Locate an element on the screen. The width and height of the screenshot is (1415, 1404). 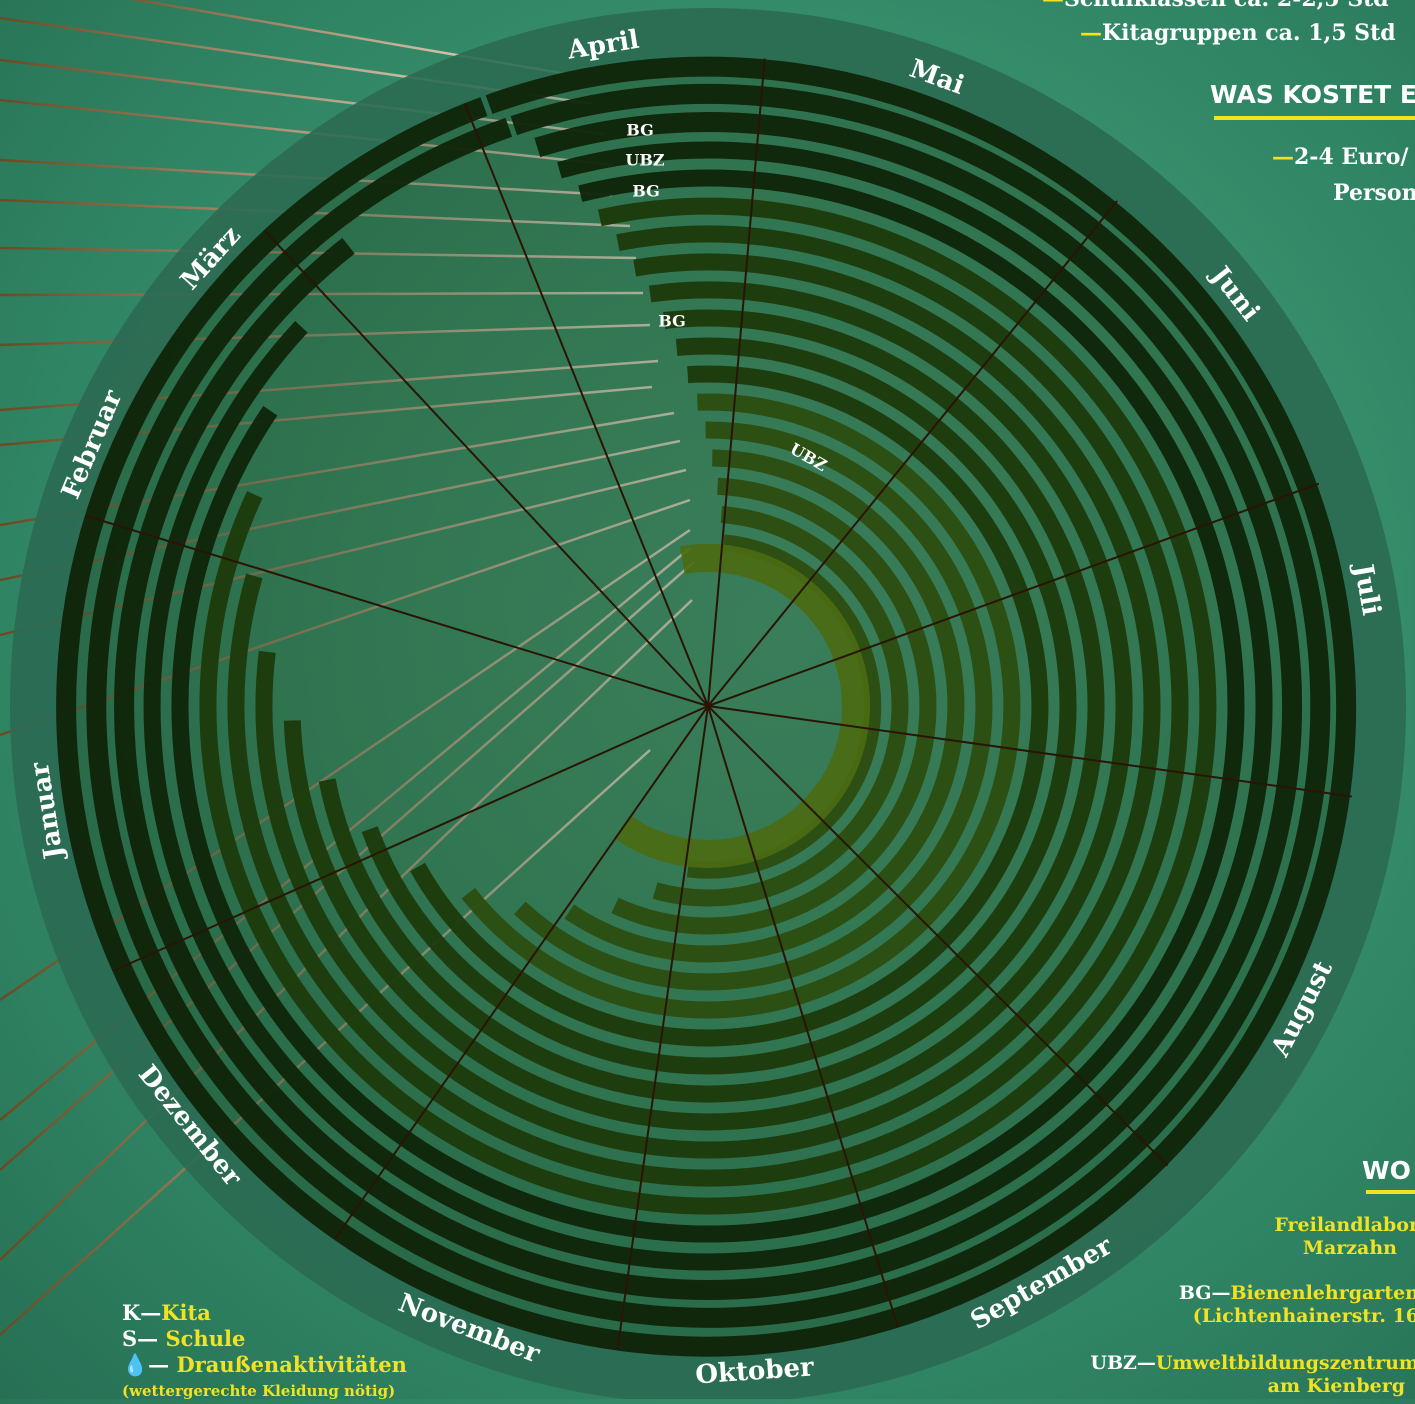
cost-line1: —2-4 Euro/ is located at coordinates (1340, 157).